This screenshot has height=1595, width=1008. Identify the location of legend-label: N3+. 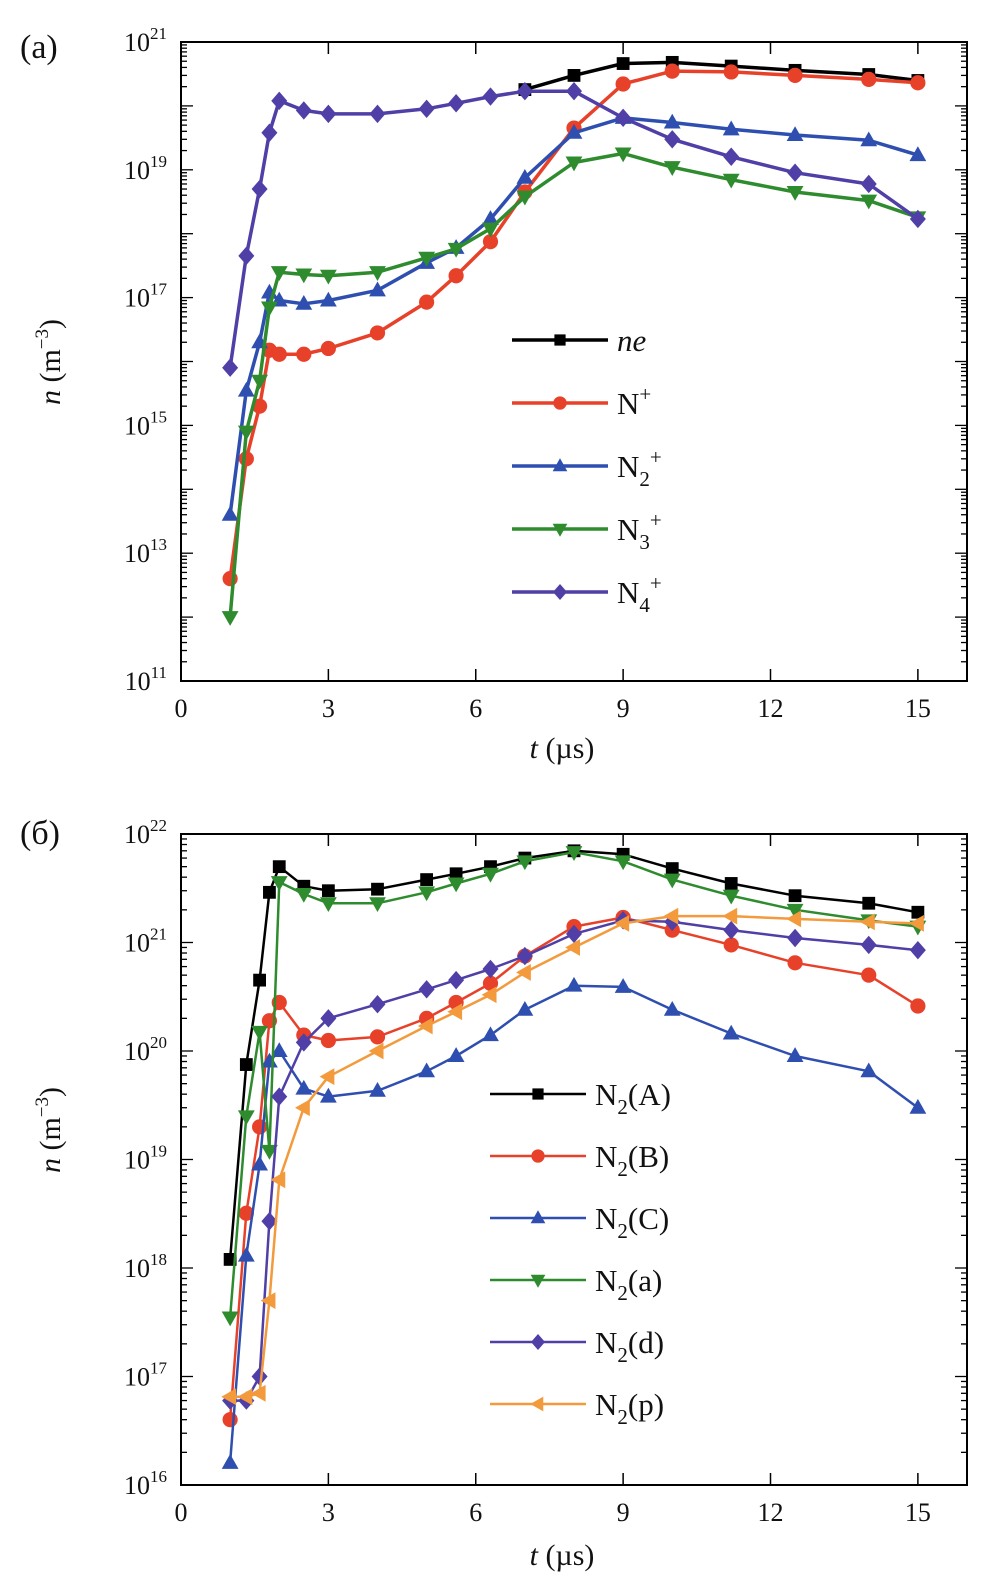
(639, 531).